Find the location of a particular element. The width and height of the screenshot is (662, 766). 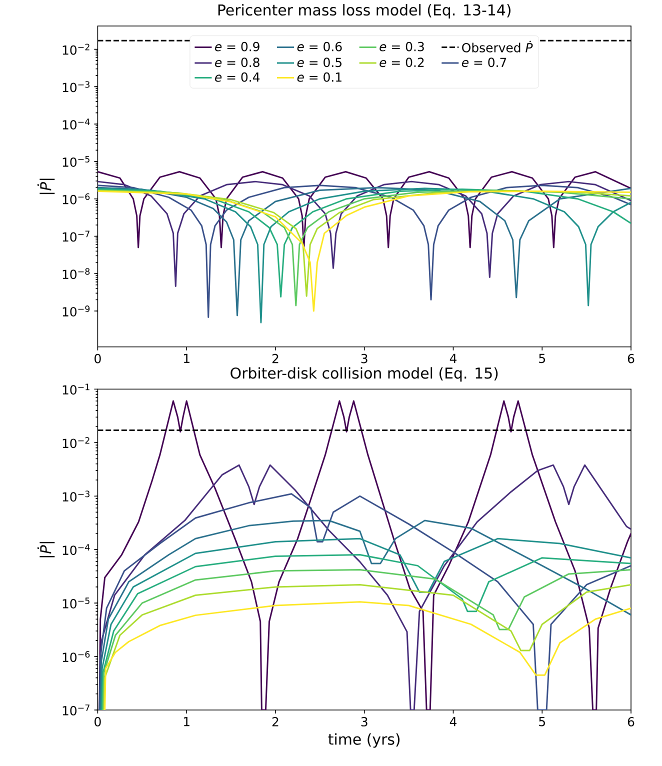

y-tick-label: 10$^{−1}$ is located at coordinates (76, 389).